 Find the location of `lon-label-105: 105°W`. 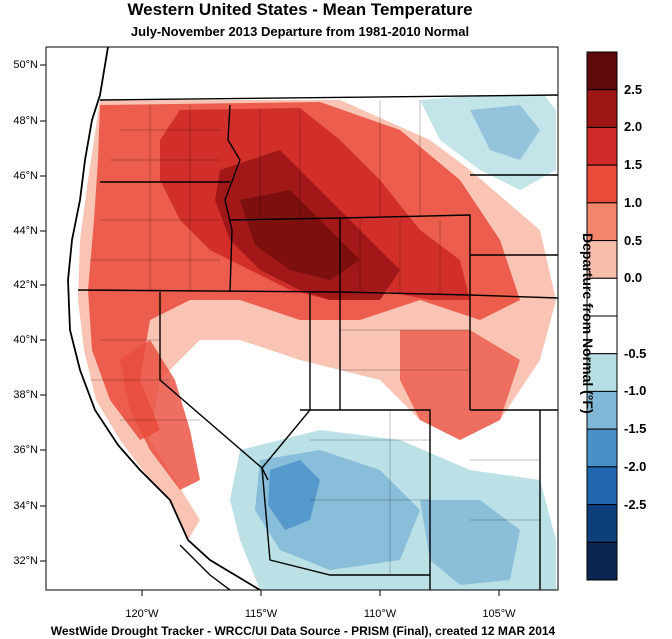

lon-label-105: 105°W is located at coordinates (499, 614).